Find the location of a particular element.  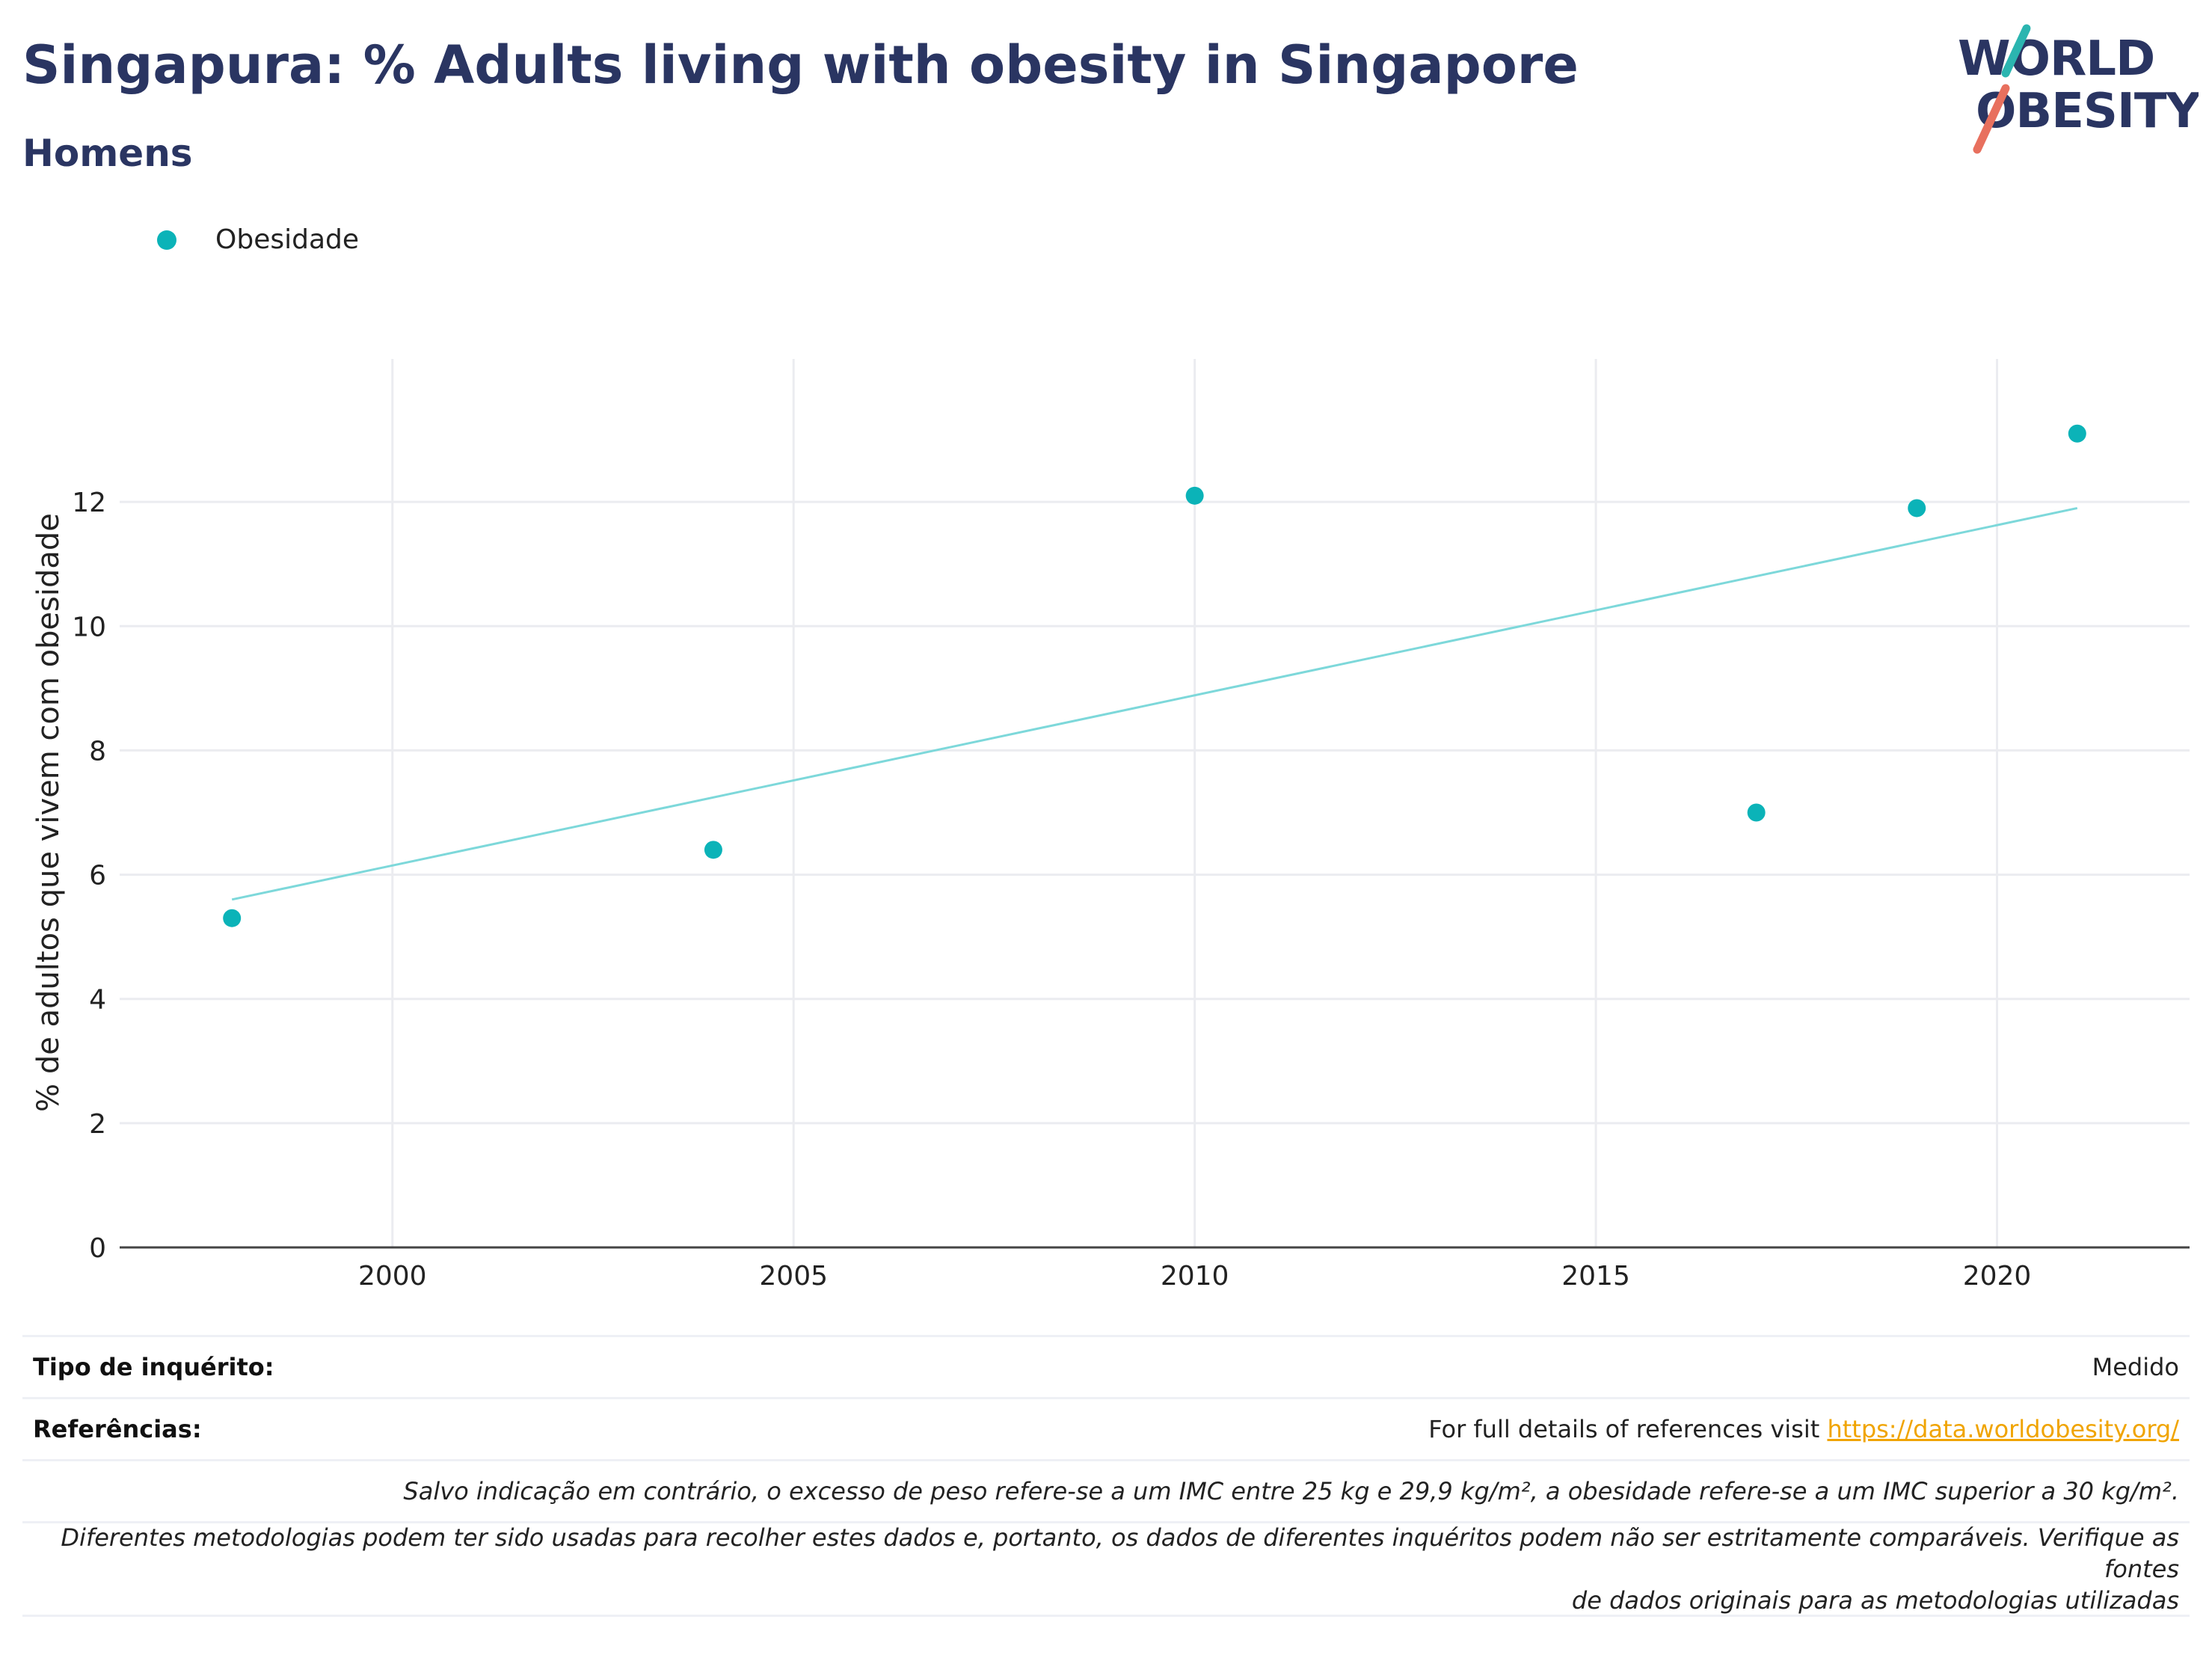

x-tick-label: 2015 is located at coordinates (1596, 1276).